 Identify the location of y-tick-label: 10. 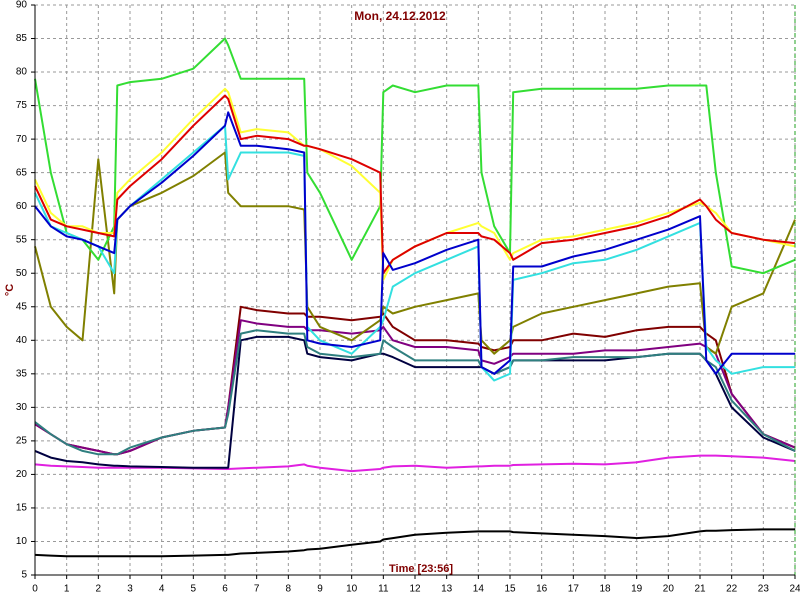
(22, 541).